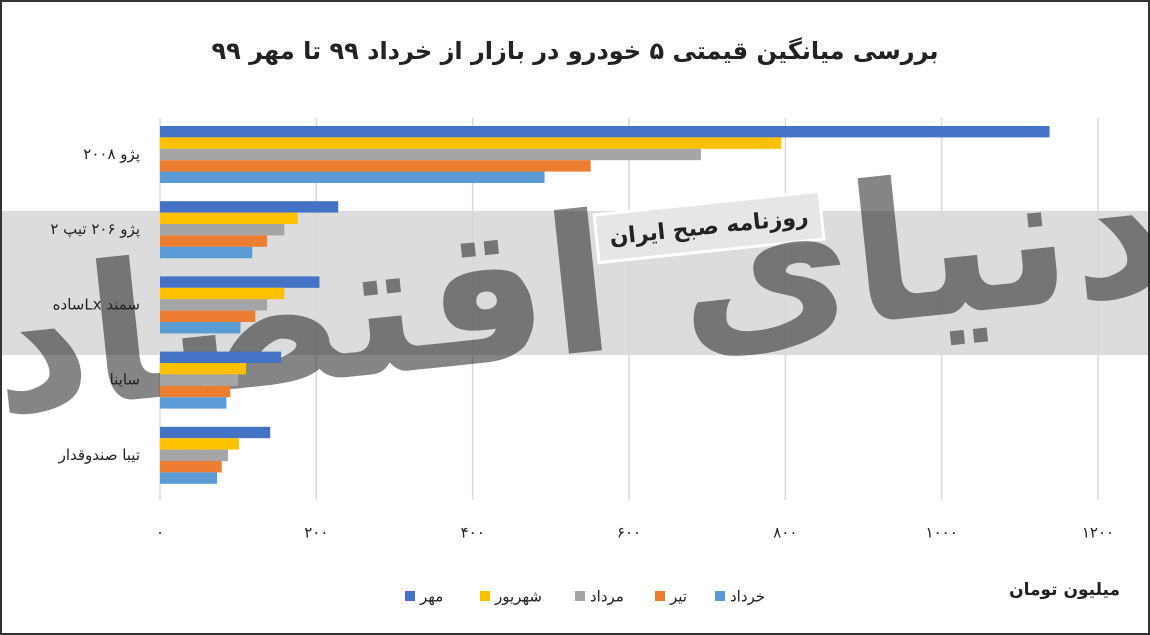  Describe the element at coordinates (316, 533) in the screenshot. I see `x-tick-label: ۲۰۰` at that location.